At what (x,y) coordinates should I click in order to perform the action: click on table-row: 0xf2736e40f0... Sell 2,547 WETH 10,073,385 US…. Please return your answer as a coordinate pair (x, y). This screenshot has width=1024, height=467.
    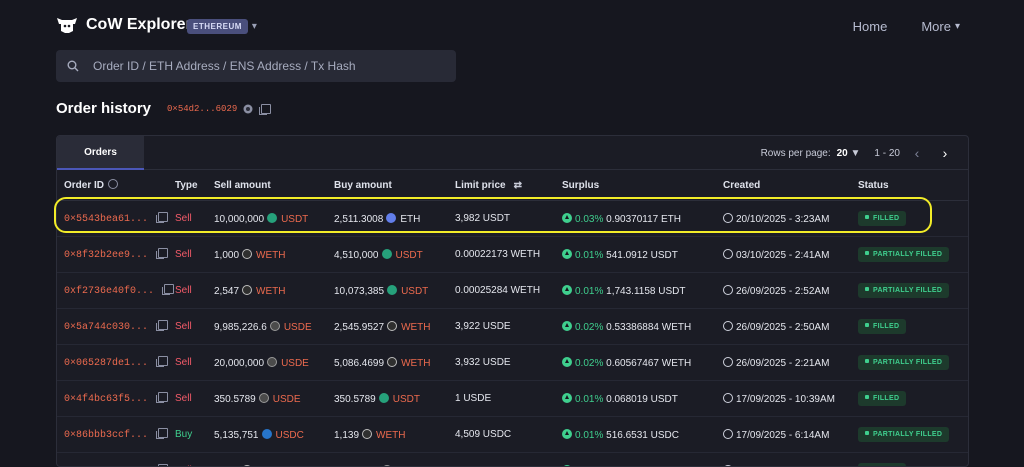
    Looking at the image, I should click on (512, 291).